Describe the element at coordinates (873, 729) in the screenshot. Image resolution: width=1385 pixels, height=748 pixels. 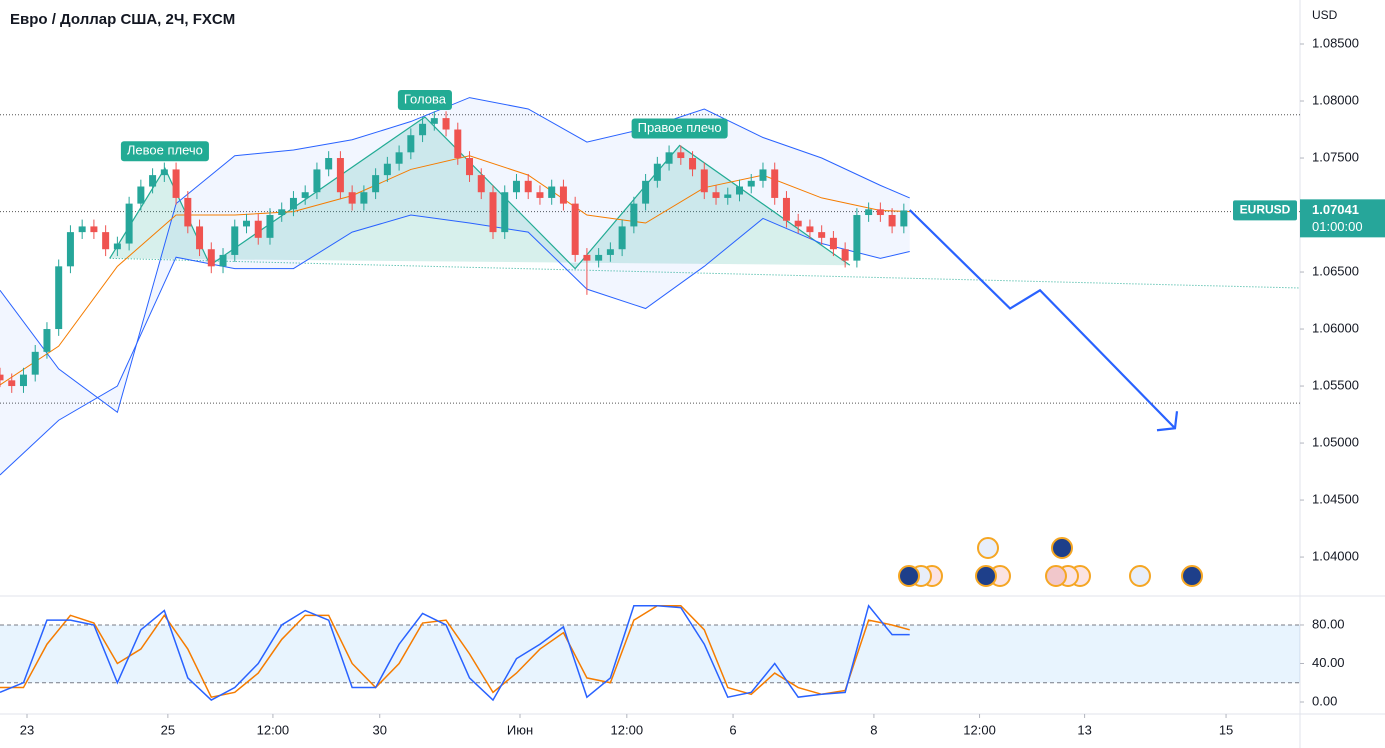
I see `x-tick-label: 8` at that location.